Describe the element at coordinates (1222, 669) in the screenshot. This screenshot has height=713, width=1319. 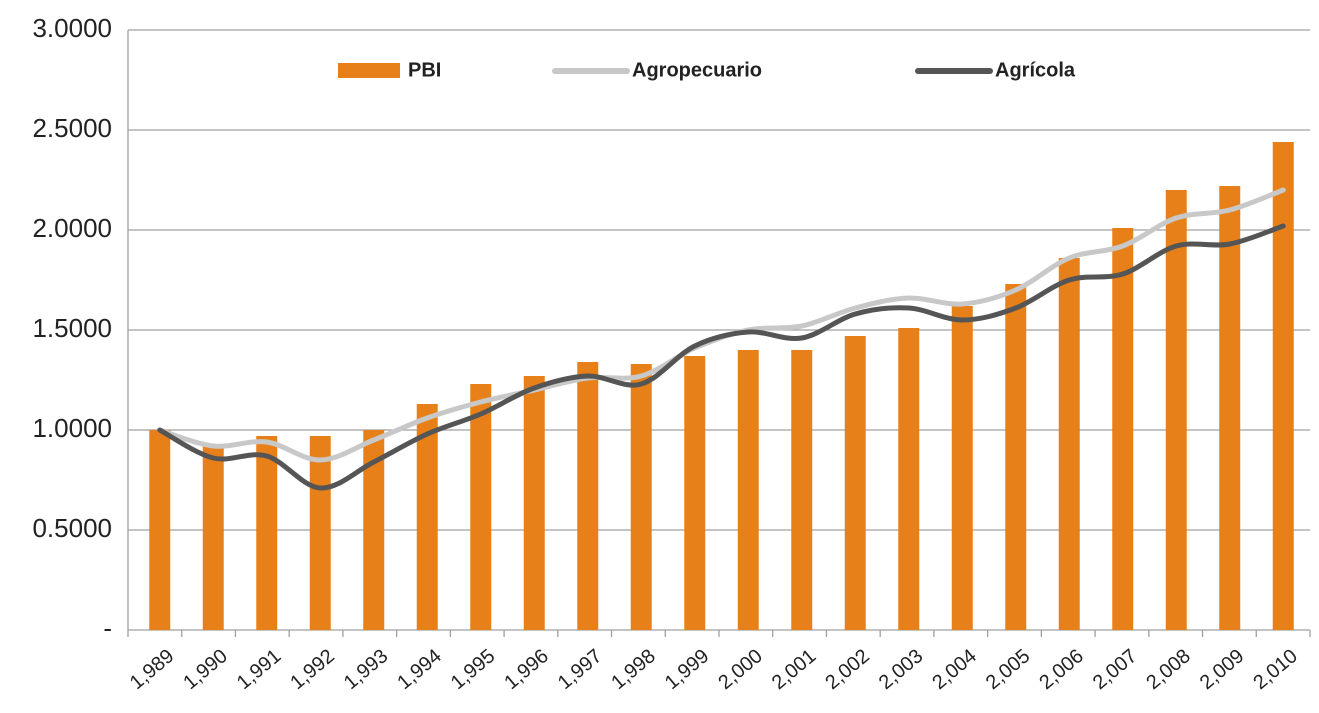
I see `x-tick-label: 2,009` at that location.